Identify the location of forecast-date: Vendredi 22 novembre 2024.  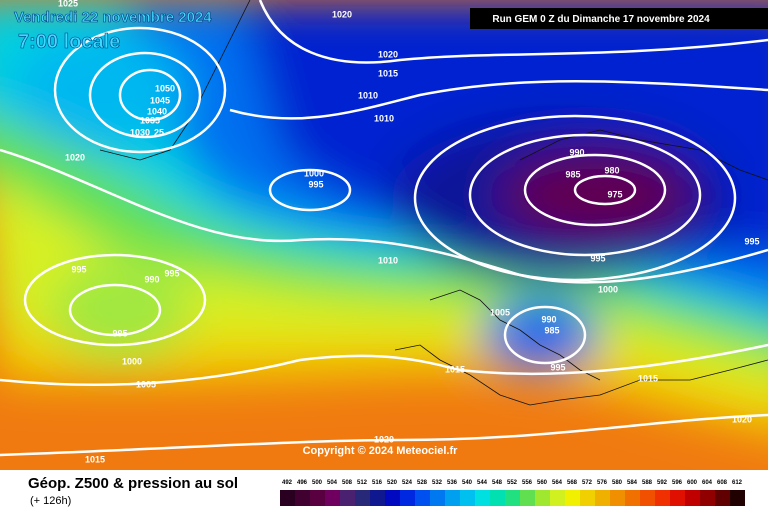
(113, 17).